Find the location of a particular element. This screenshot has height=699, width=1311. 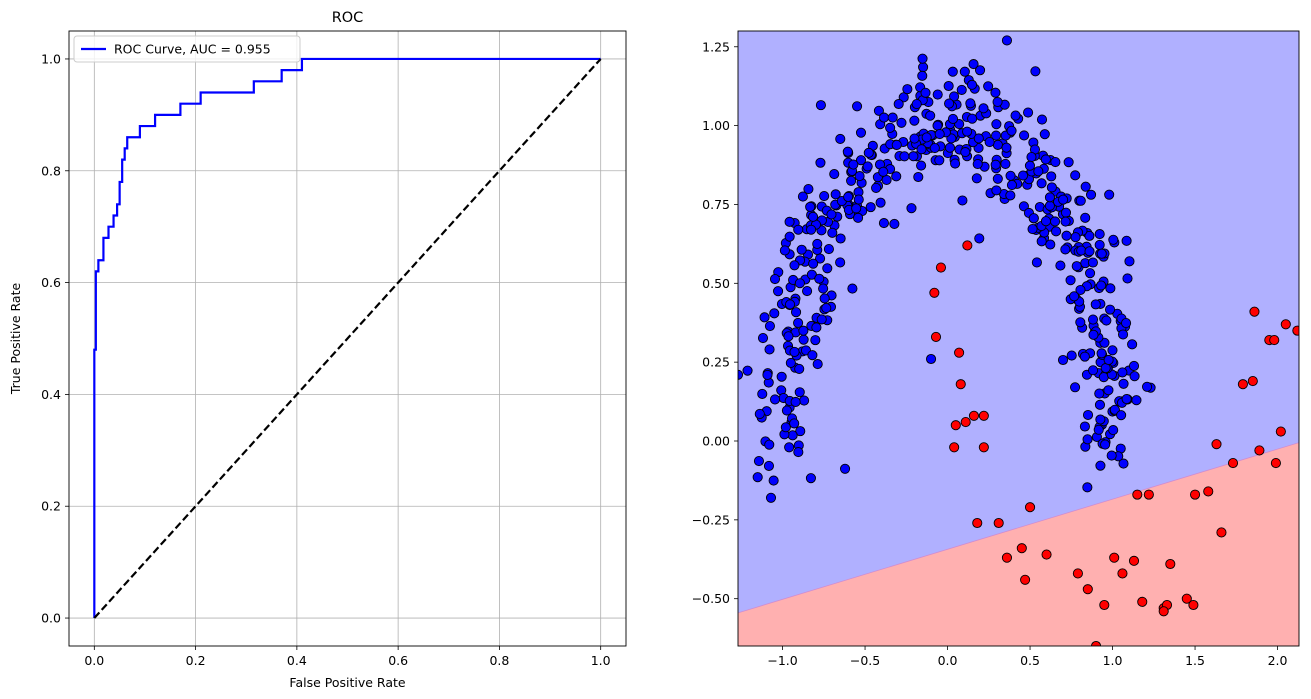

roc-y-tick-label: 0.8 is located at coordinates (51, 170).